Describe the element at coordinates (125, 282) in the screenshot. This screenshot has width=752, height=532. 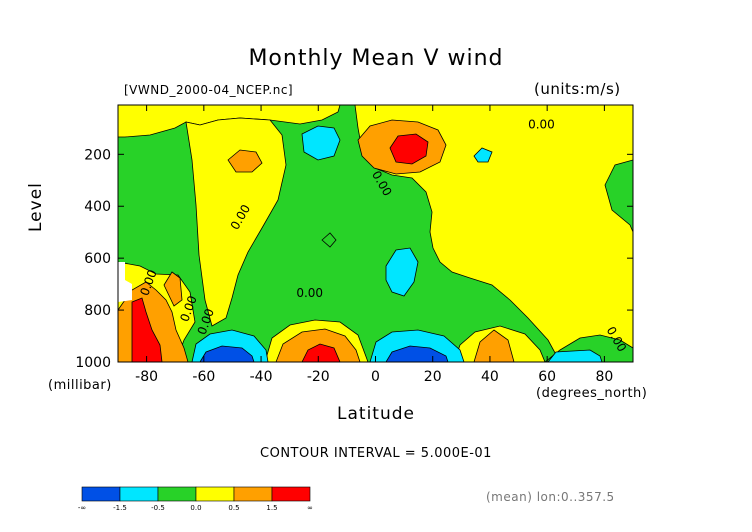
I see `region-missing-data` at that location.